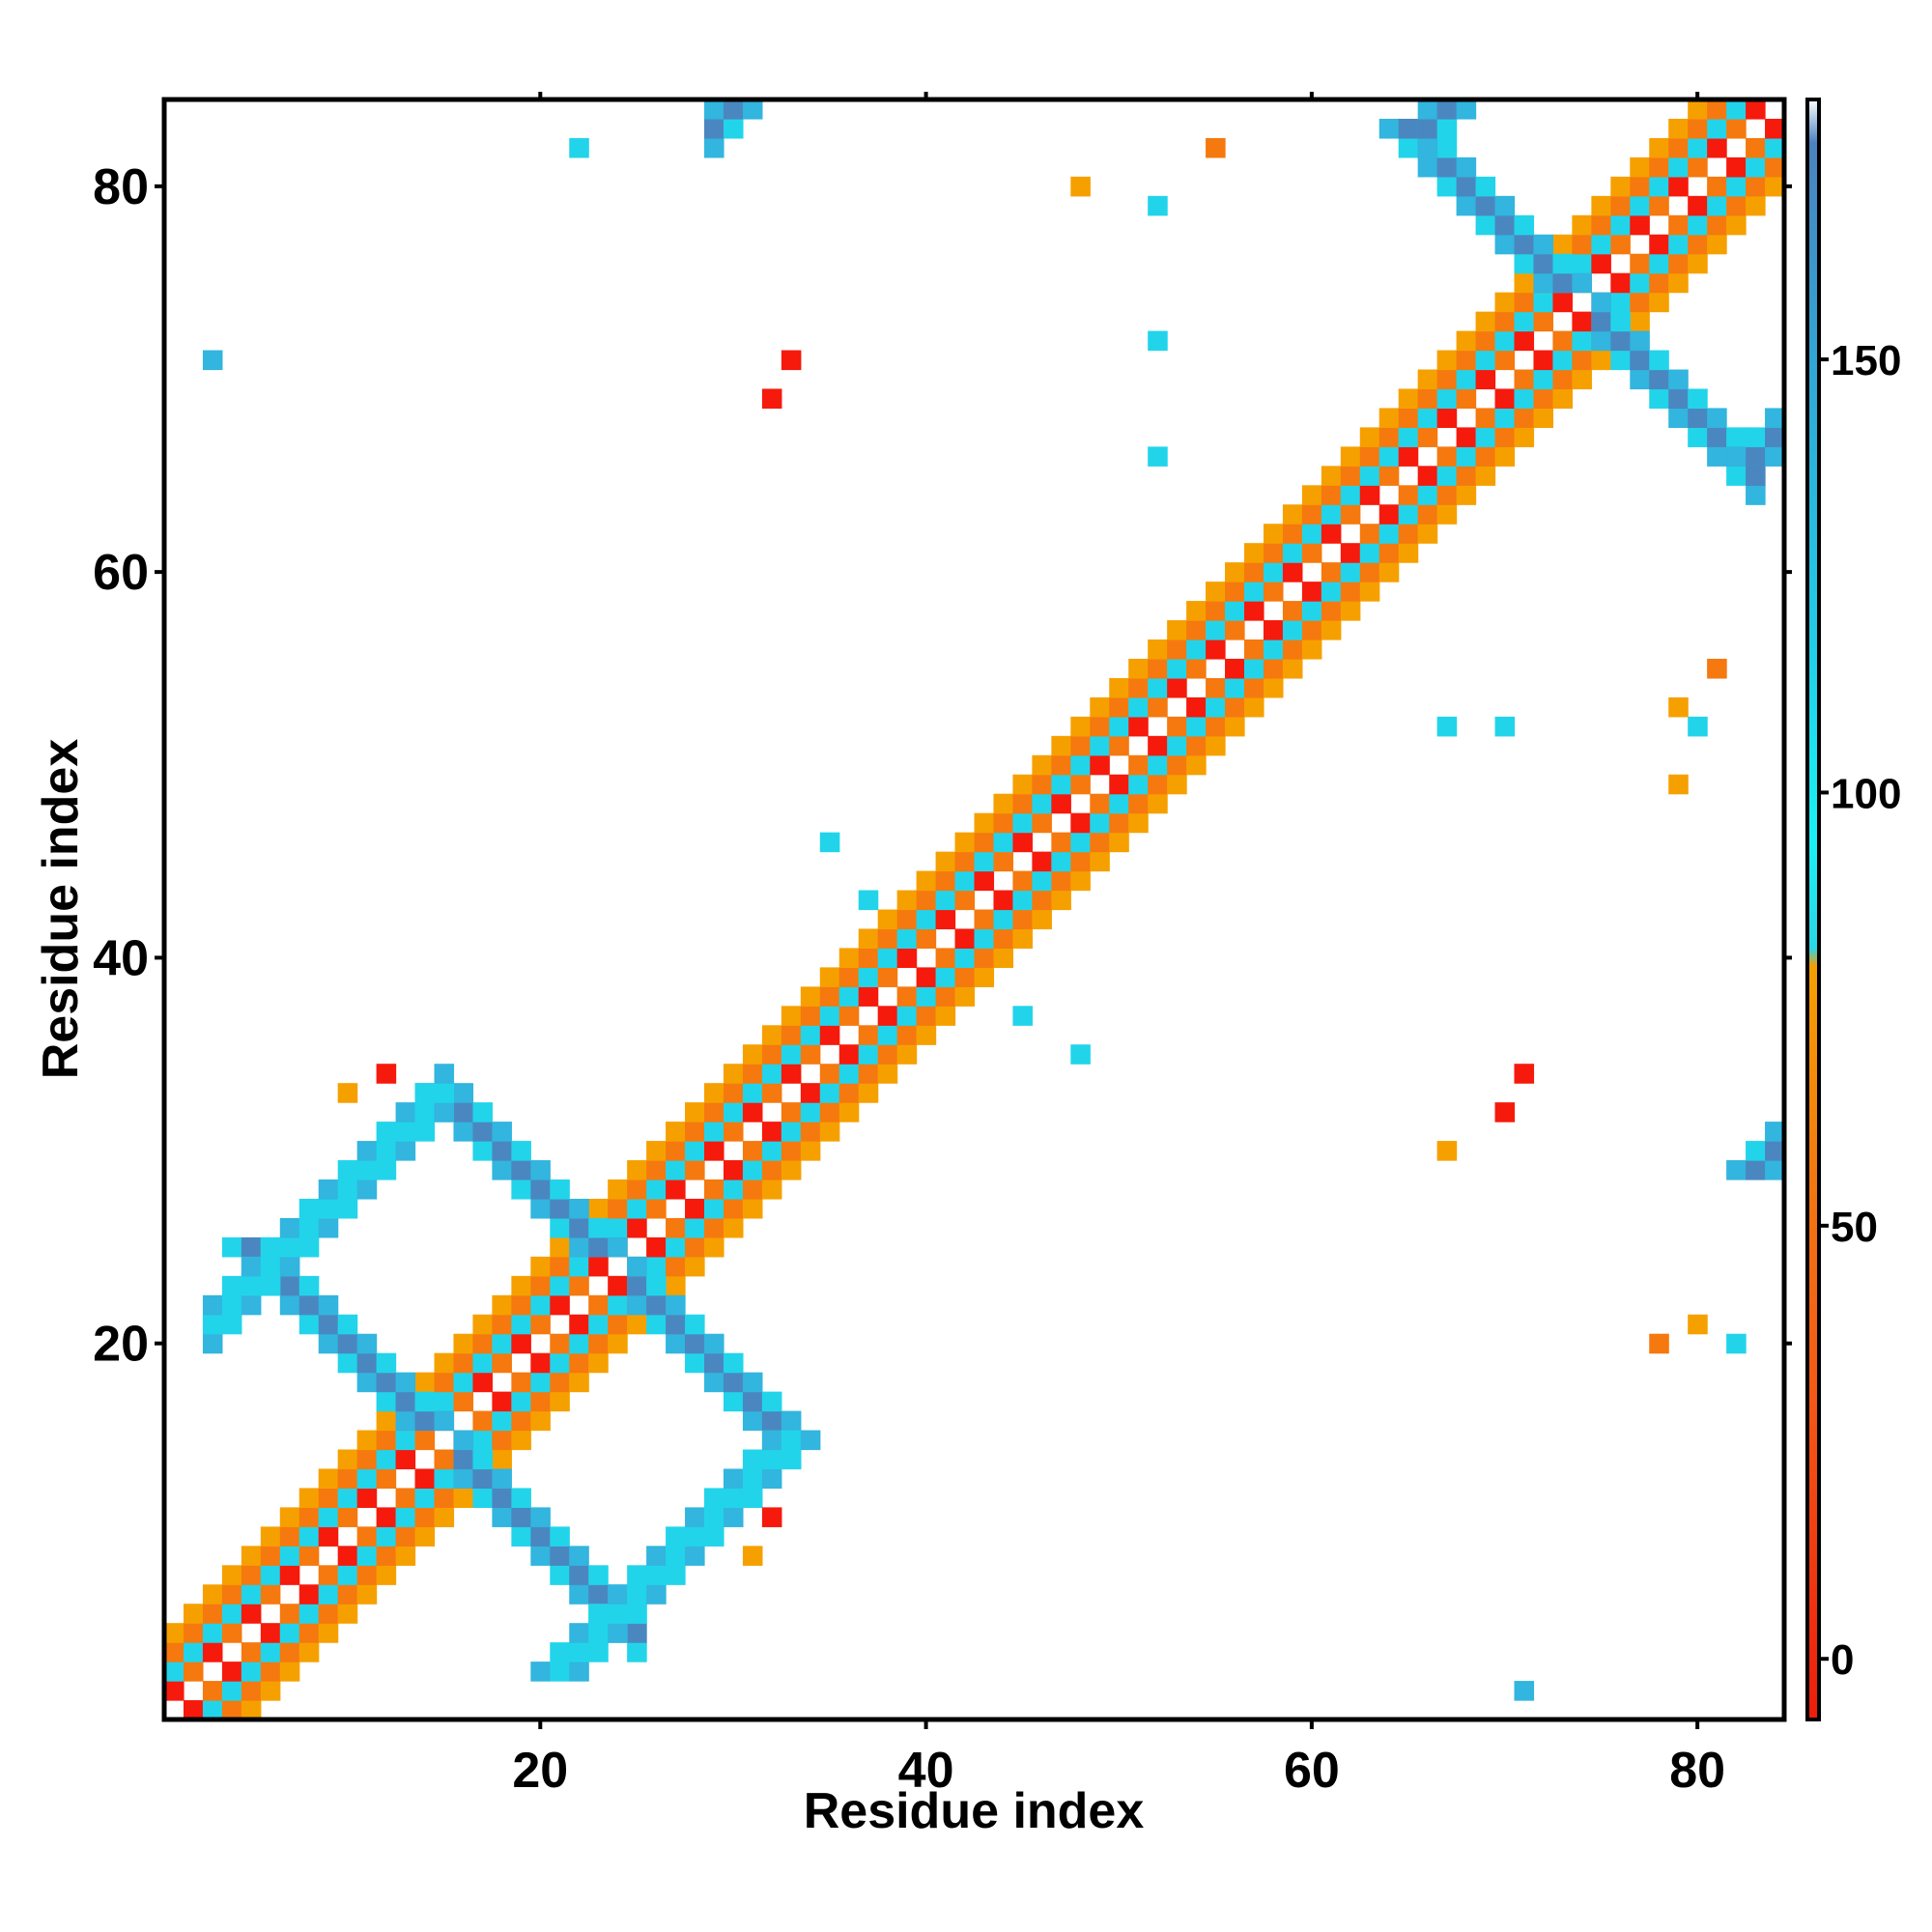 This screenshot has height=1932, width=1932. Describe the element at coordinates (926, 1771) in the screenshot. I see `x-tick-label: 40` at that location.